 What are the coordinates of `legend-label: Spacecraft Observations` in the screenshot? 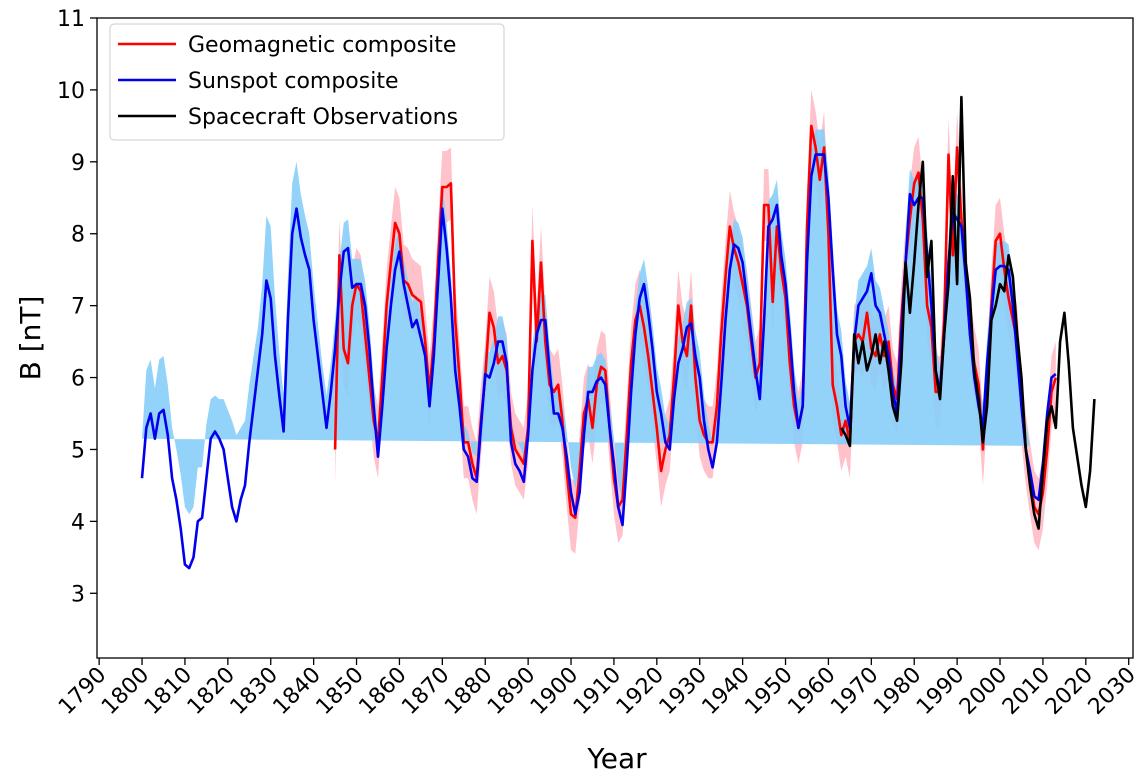 It's located at (323, 117).